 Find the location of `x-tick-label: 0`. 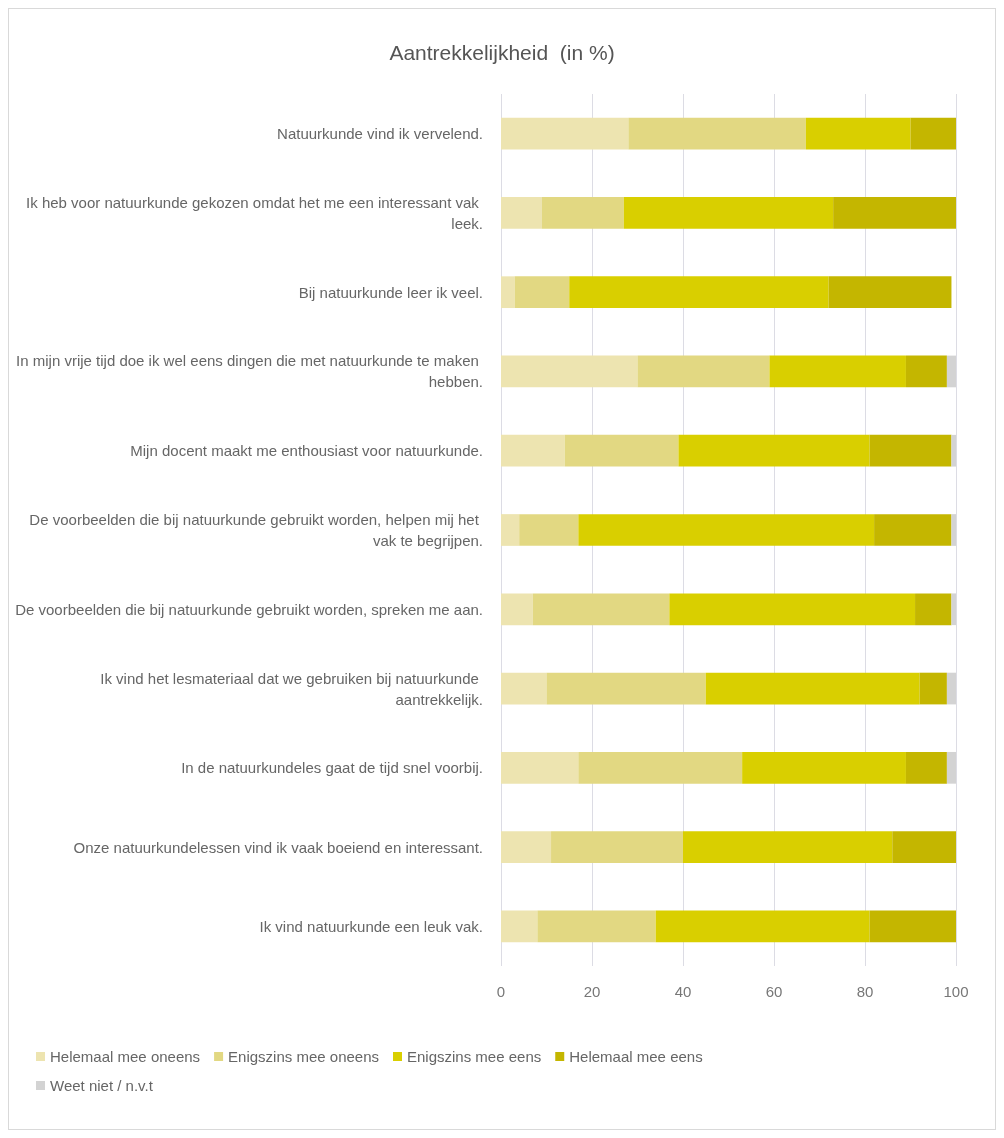

x-tick-label: 0 is located at coordinates (501, 991).